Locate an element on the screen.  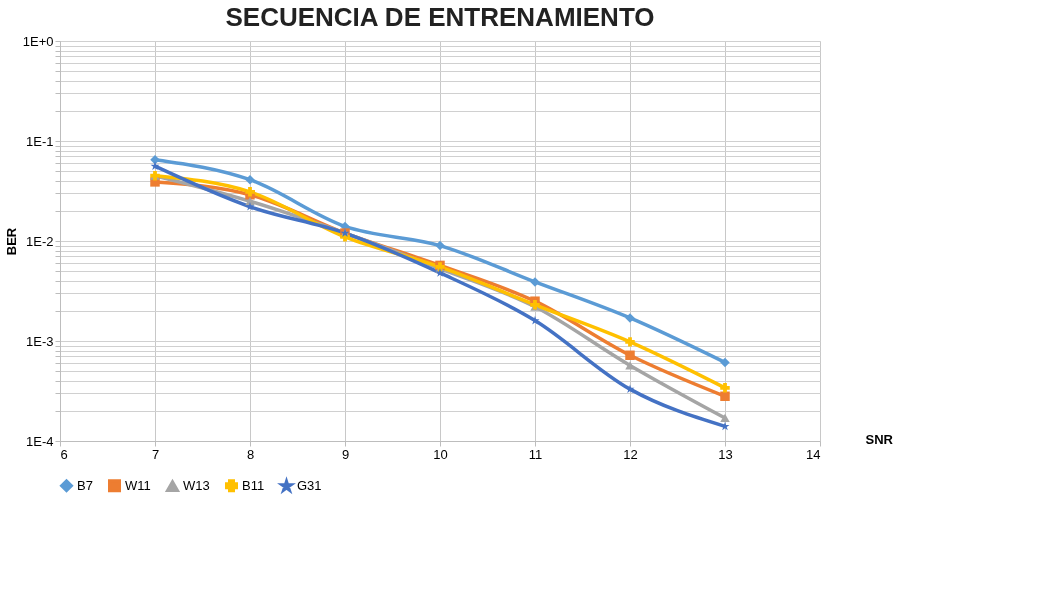
x-tick-label: 11 is located at coordinates (535, 454).